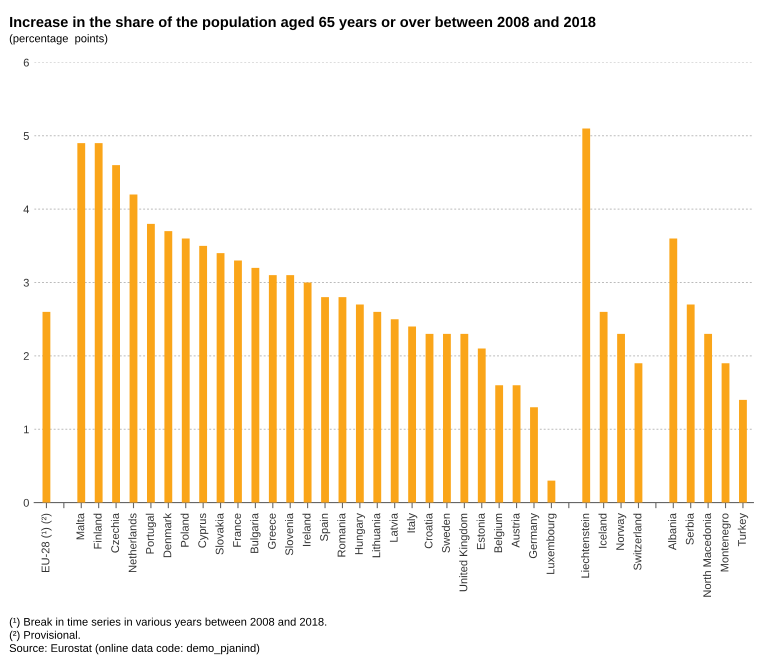 The height and width of the screenshot is (657, 761). I want to click on x-tick-label: Hungary, so click(360, 533).